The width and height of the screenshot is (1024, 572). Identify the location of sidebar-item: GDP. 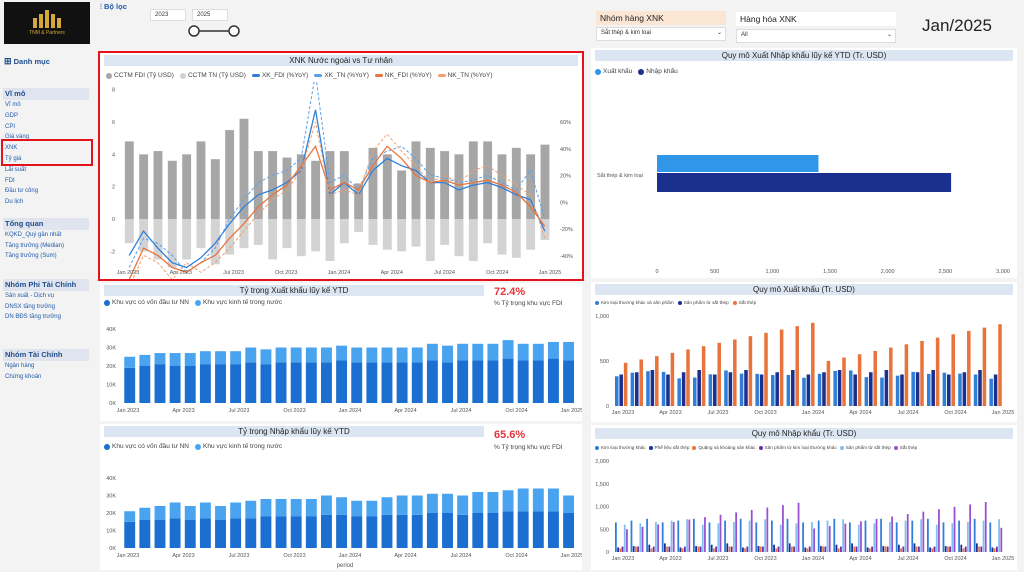
(12, 115).